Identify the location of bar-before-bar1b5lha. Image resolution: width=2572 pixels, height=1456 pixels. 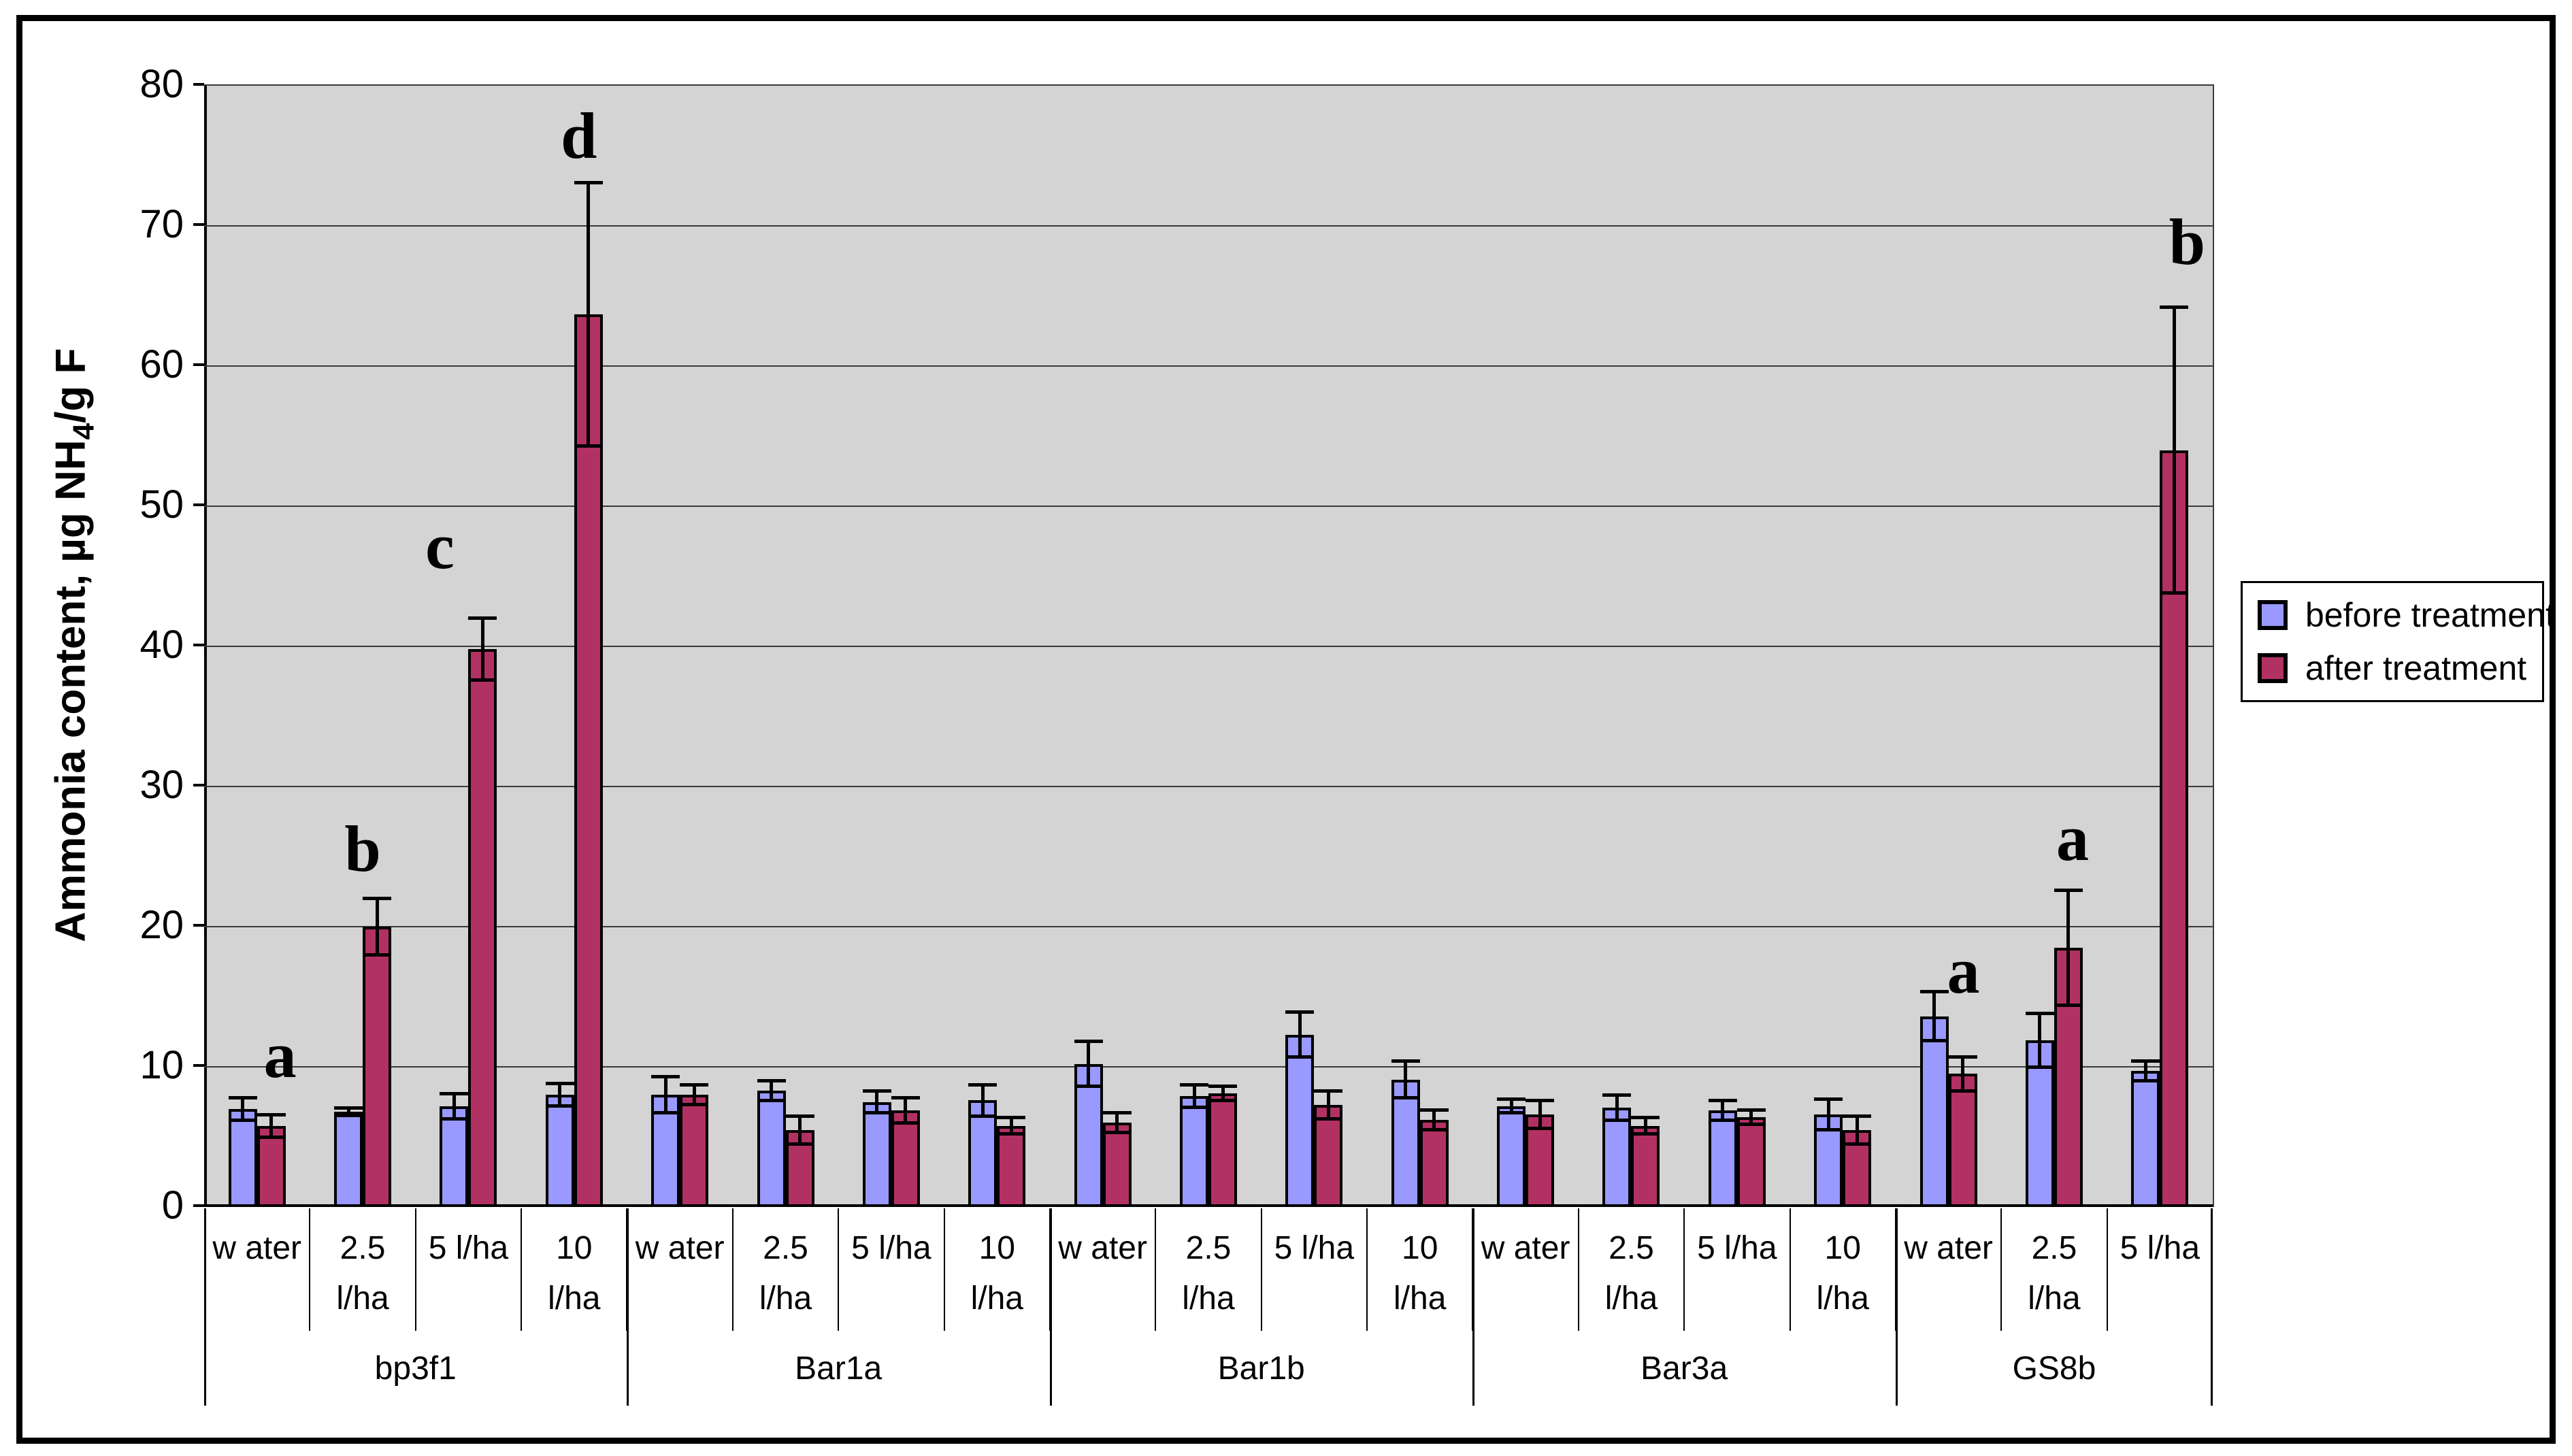
(1300, 1120).